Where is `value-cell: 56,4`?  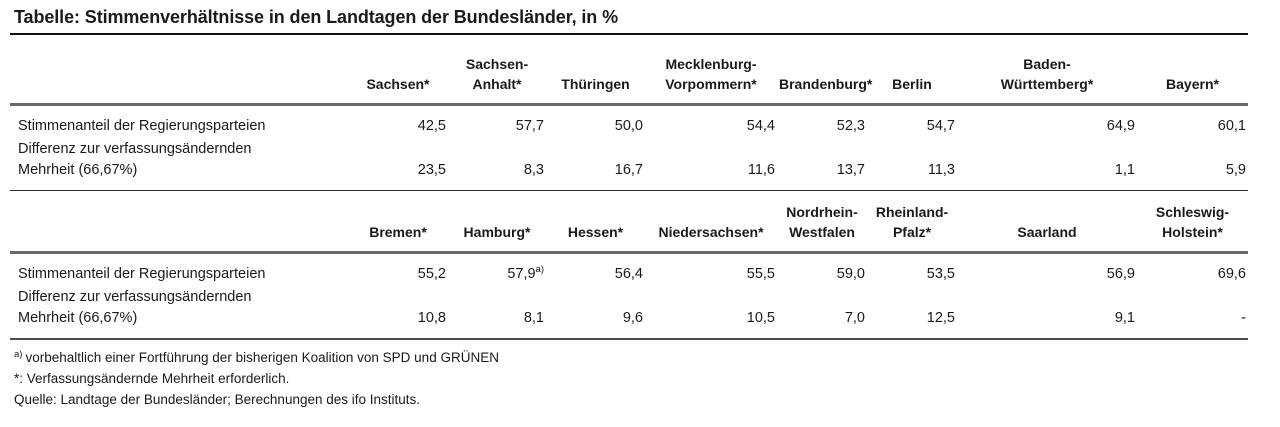
value-cell: 56,4 is located at coordinates (628, 274).